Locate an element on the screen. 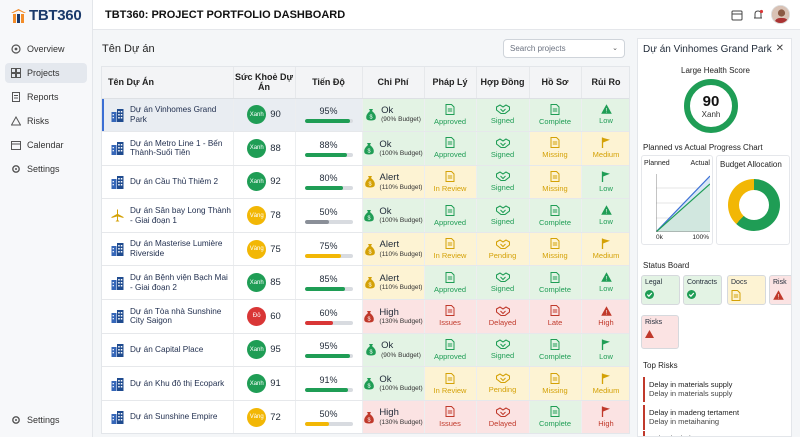  status-card-legal: Legal is located at coordinates (660, 290).